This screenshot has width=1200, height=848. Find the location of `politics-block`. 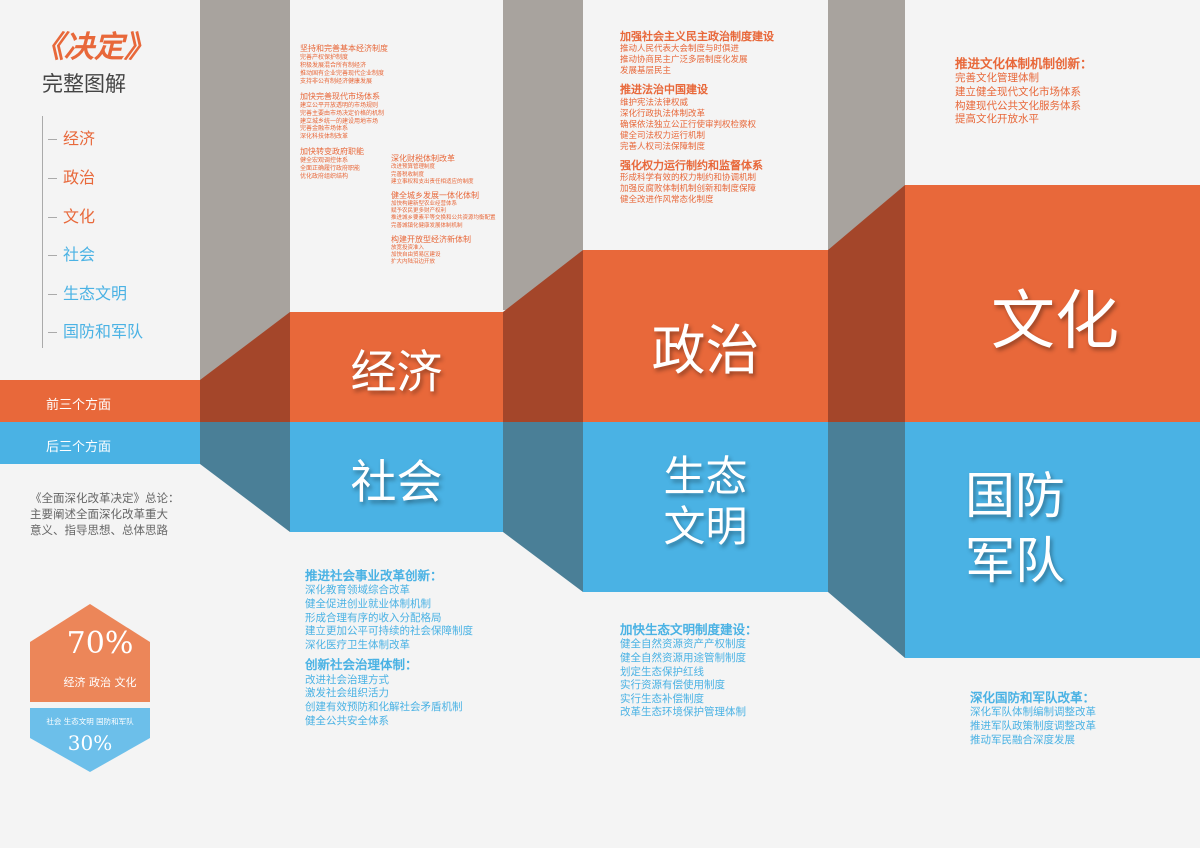

politics-block is located at coordinates (705, 336).